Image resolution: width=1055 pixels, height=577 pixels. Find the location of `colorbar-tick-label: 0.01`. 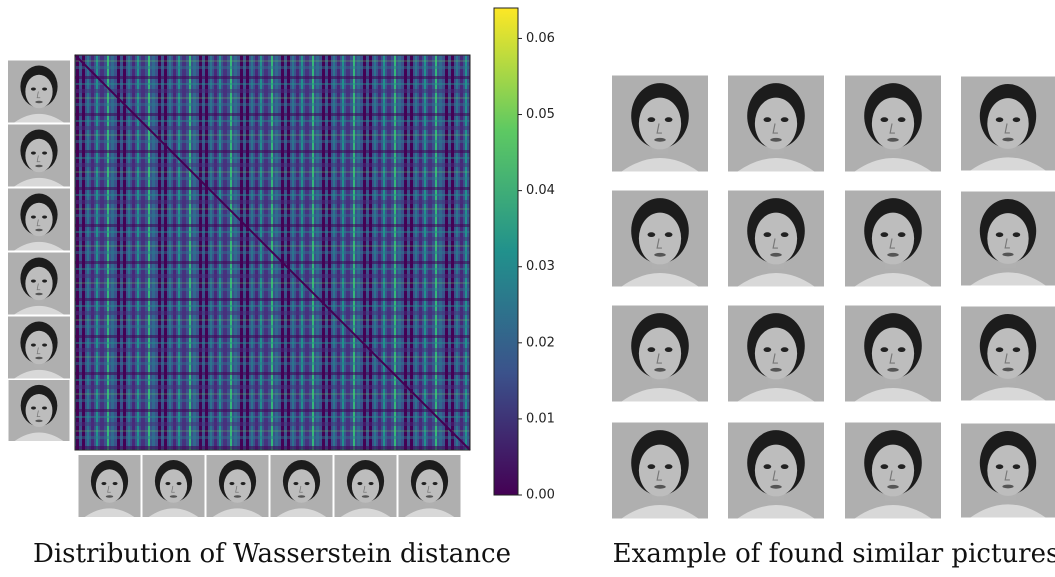

colorbar-tick-label: 0.01 is located at coordinates (540, 418).